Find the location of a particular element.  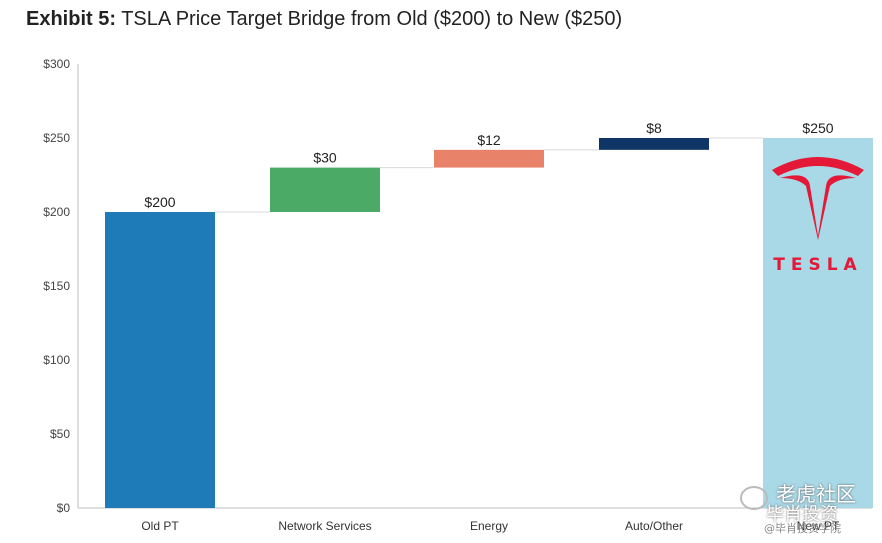

bar-old-pt is located at coordinates (160, 360).